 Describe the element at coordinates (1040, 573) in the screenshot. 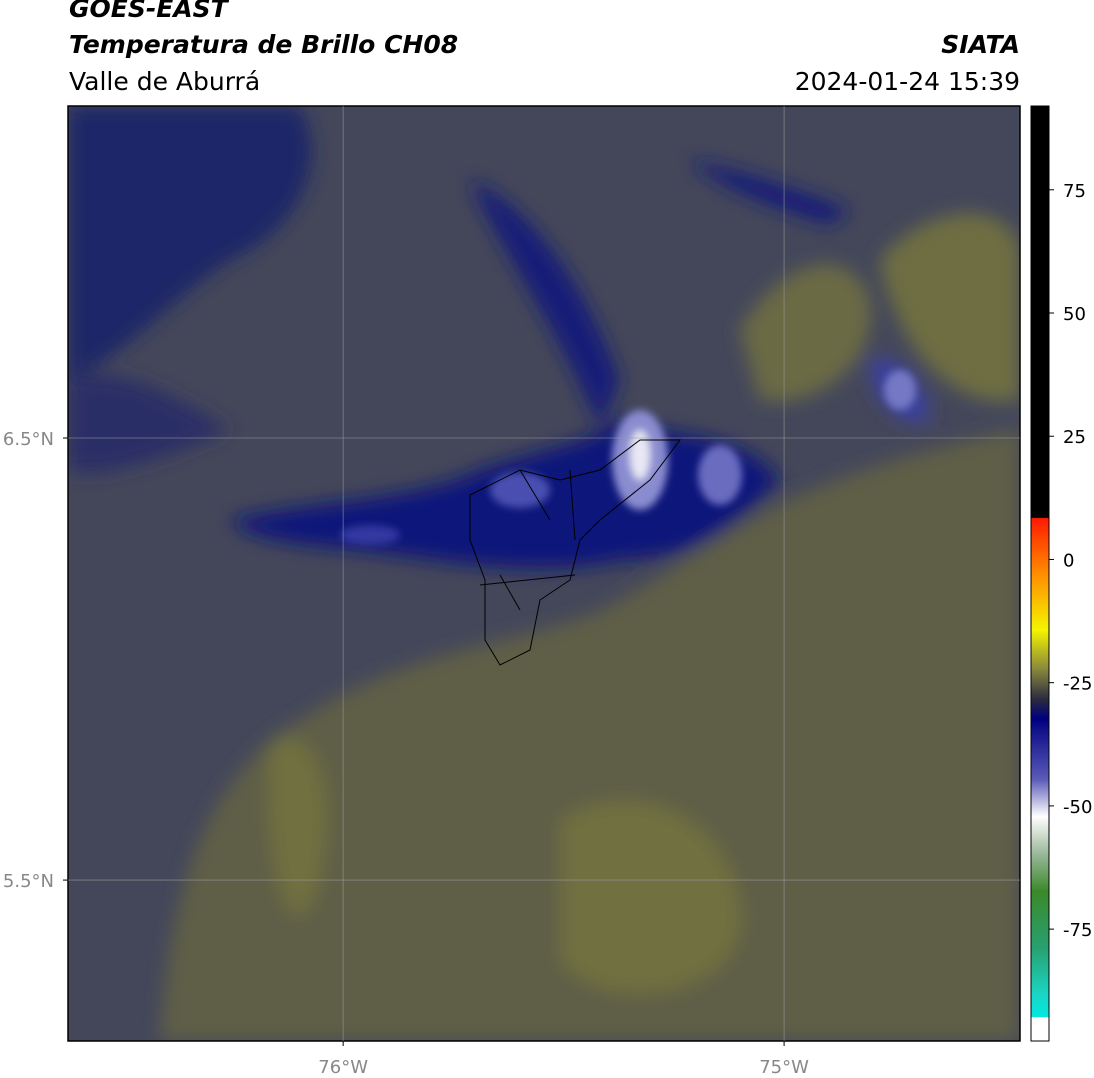

I see `colorbar` at that location.